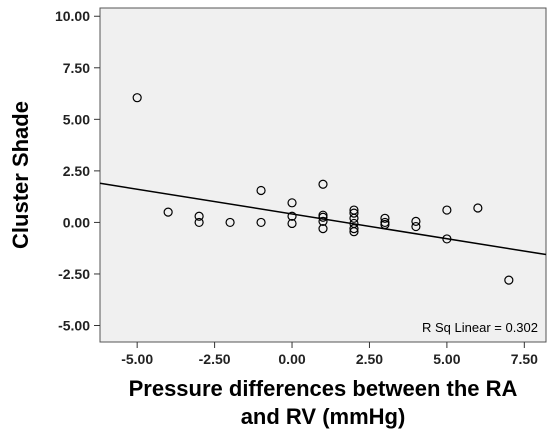  Describe the element at coordinates (76, 222) in the screenshot. I see `y-tick-label: 0.00` at that location.